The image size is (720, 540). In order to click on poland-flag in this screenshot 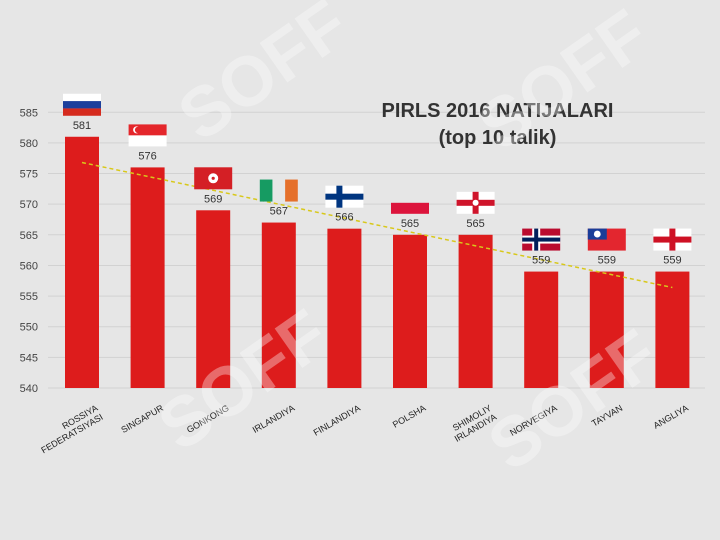, I will do `click(410, 202)`.